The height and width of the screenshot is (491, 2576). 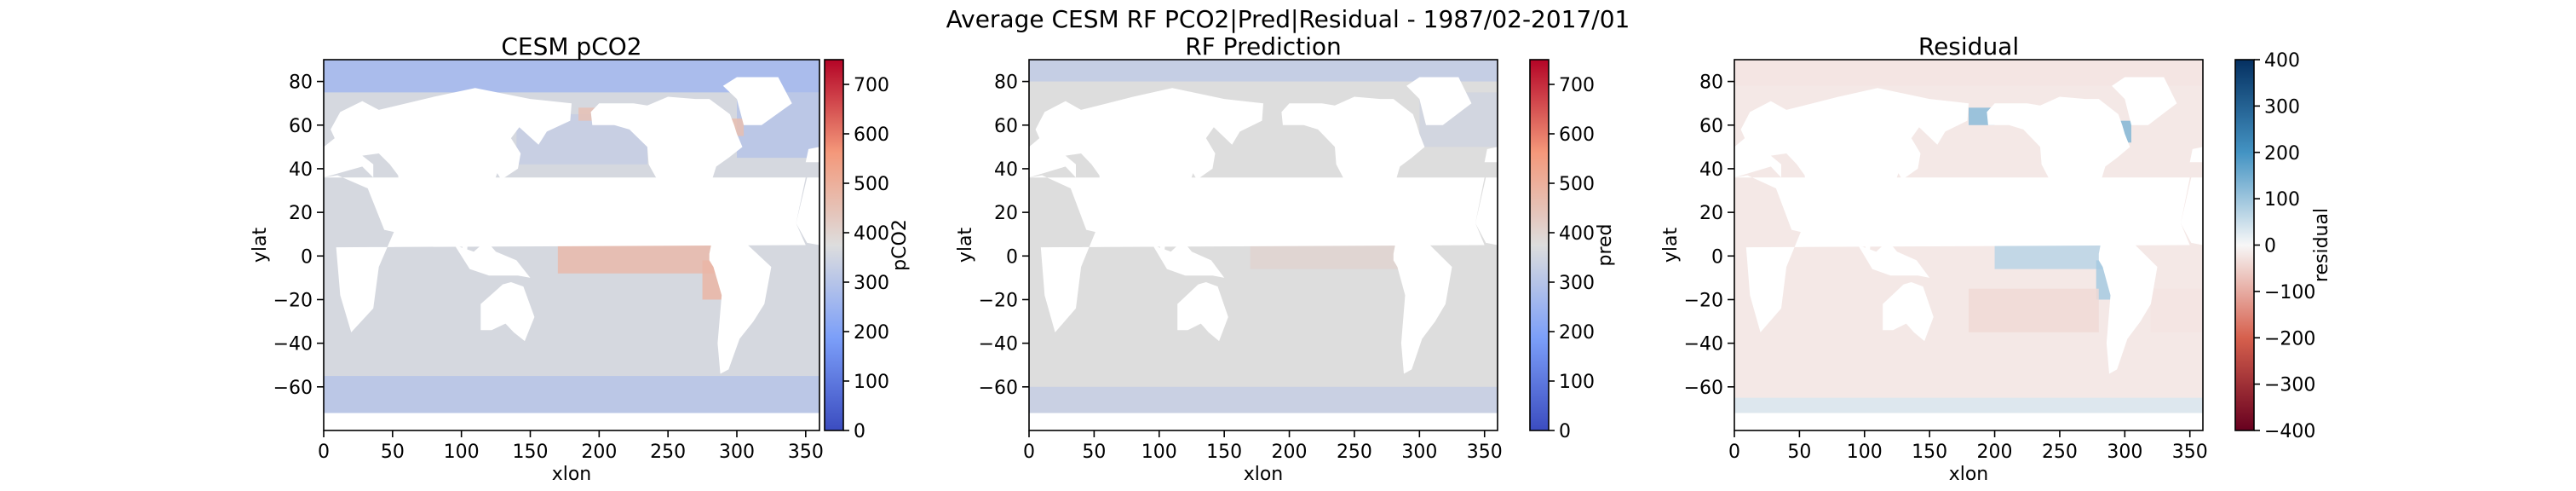 I want to click on colorbar-tick-label: 700, so click(x=1577, y=85).